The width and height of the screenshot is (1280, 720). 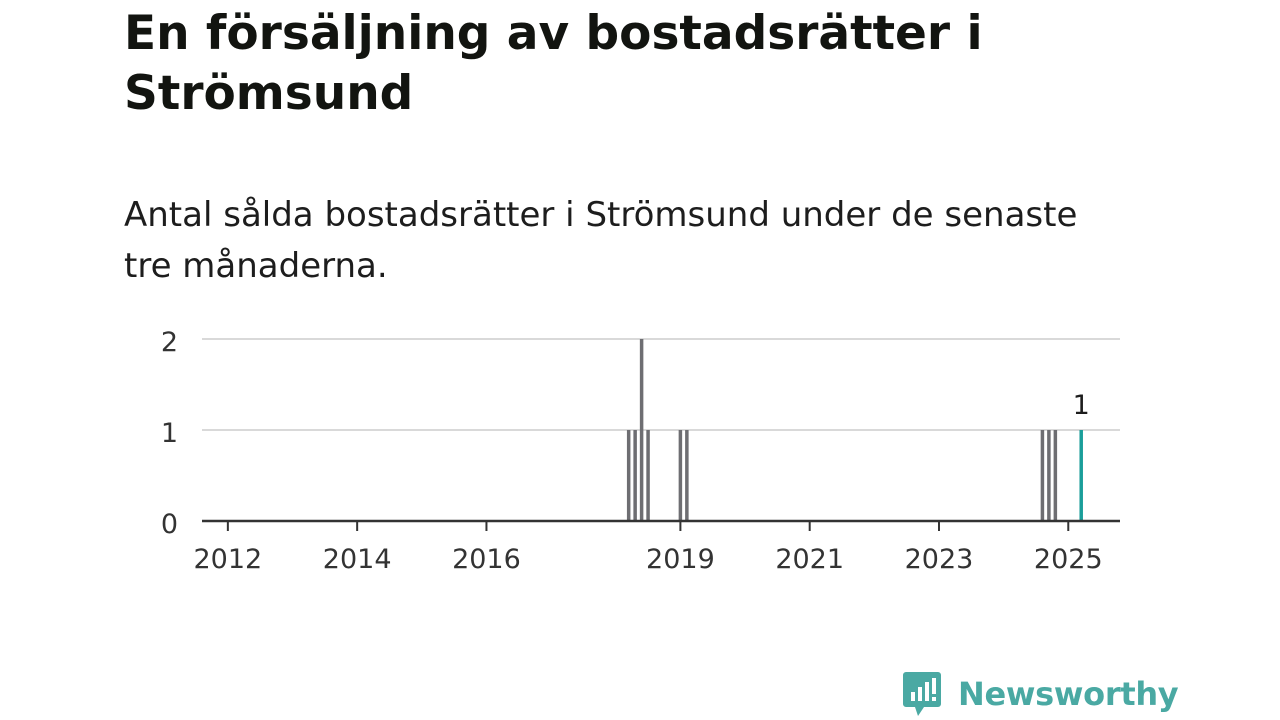 What do you see at coordinates (680, 559) in the screenshot?
I see `x-tick-label: 2019` at bounding box center [680, 559].